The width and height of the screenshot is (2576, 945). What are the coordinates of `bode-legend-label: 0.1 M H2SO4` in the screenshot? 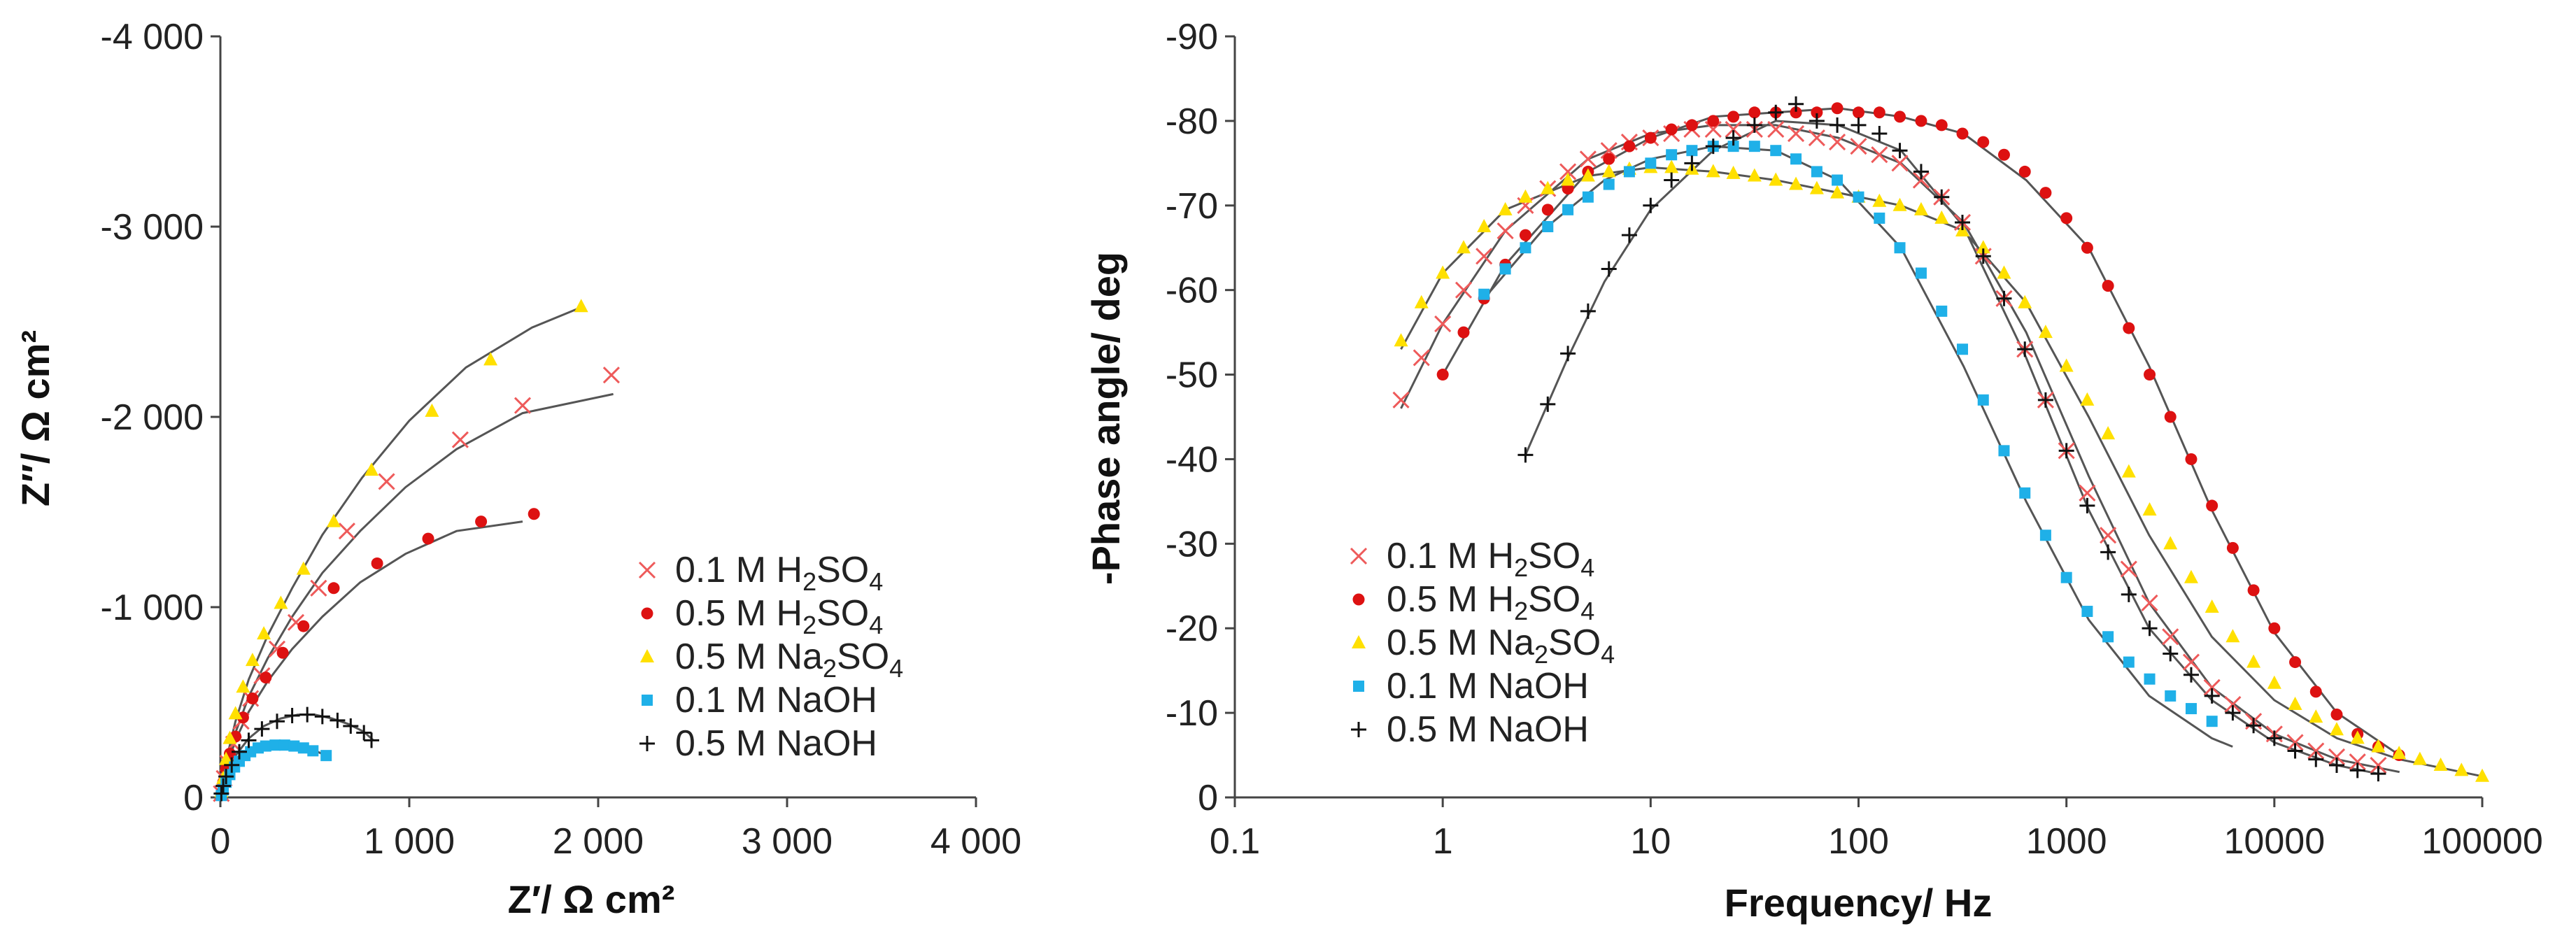 It's located at (1490, 559).